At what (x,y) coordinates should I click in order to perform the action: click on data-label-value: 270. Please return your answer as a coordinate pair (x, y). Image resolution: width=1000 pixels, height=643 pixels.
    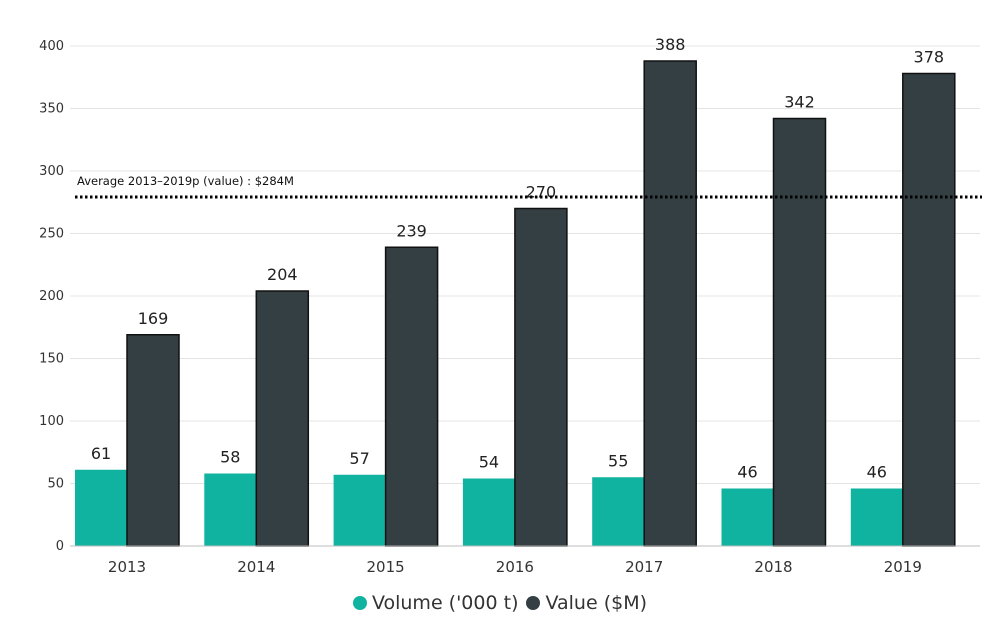
    Looking at the image, I should click on (541, 192).